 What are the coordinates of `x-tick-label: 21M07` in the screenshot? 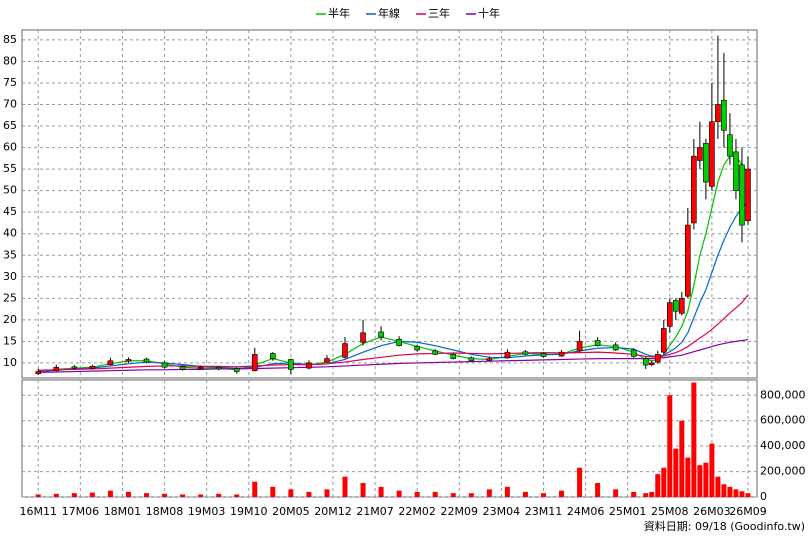 It's located at (375, 511).